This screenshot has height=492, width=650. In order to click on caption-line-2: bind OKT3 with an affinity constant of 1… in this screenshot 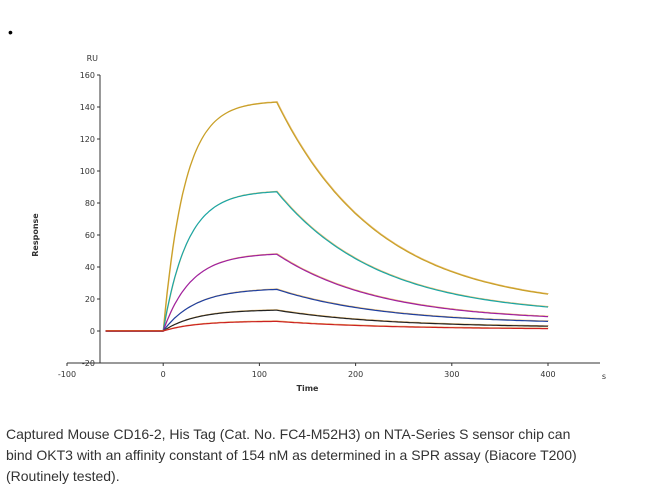, I will do `click(291, 455)`.